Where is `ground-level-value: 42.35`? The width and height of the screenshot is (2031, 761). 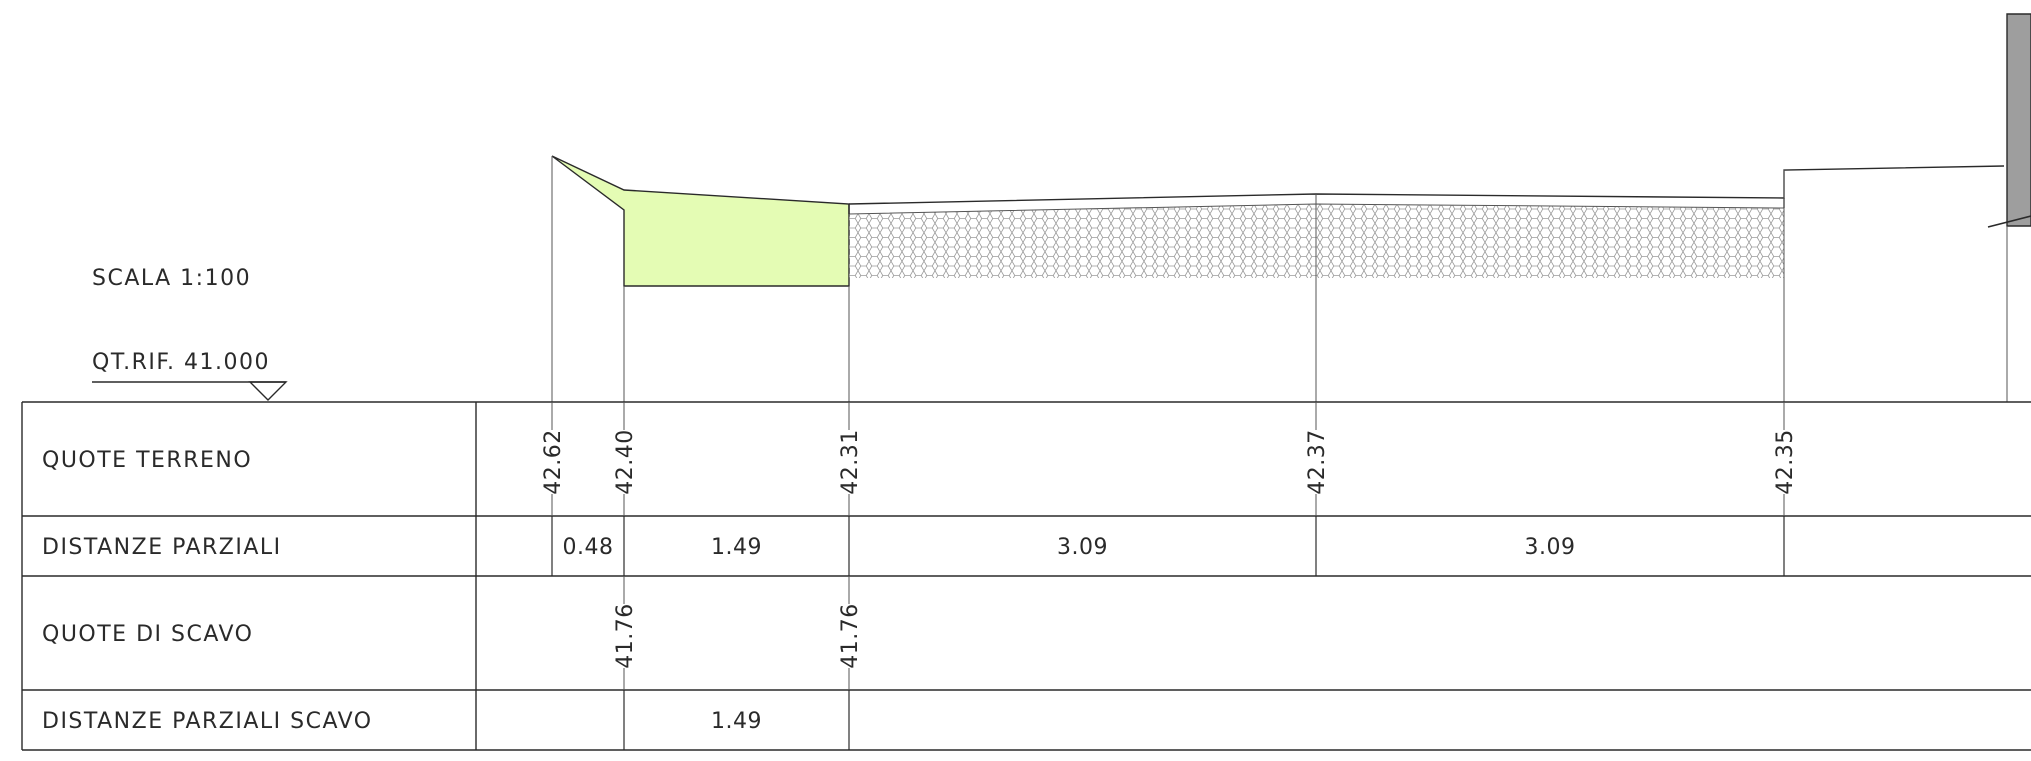 ground-level-value: 42.35 is located at coordinates (1785, 461).